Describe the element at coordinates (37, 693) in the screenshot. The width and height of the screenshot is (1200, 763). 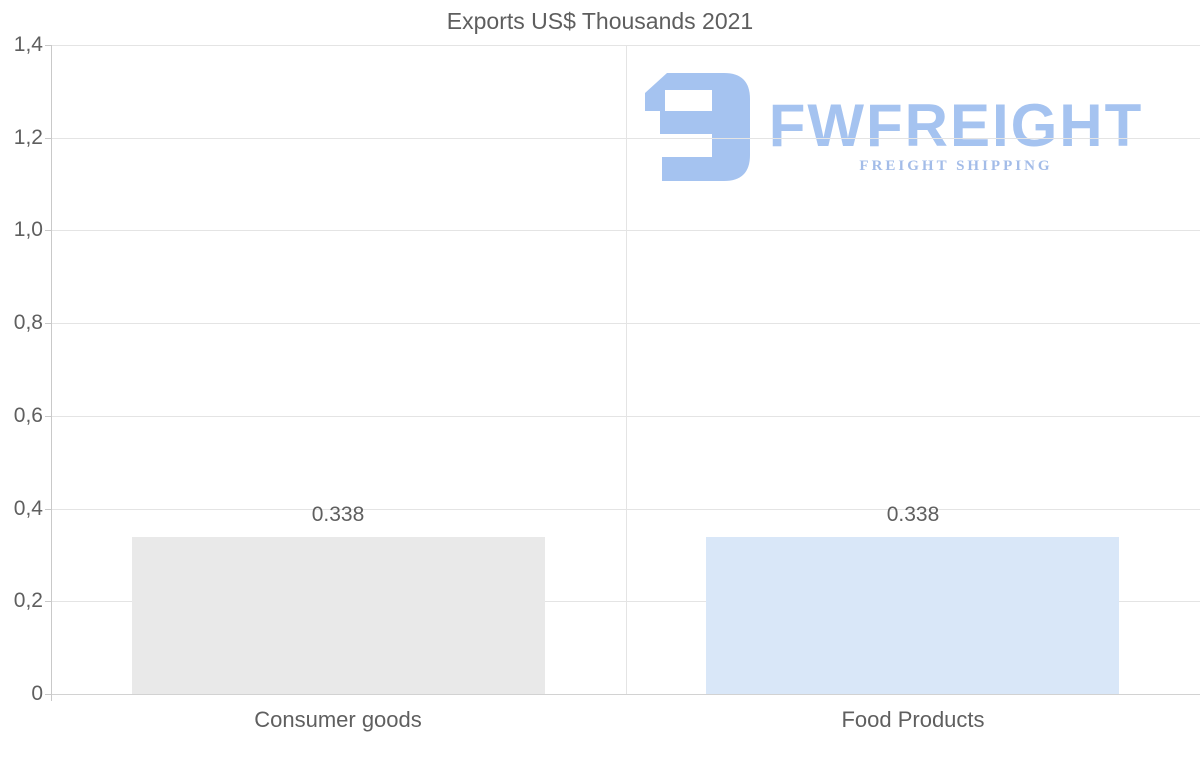
I see `y-tick-label: 0` at that location.